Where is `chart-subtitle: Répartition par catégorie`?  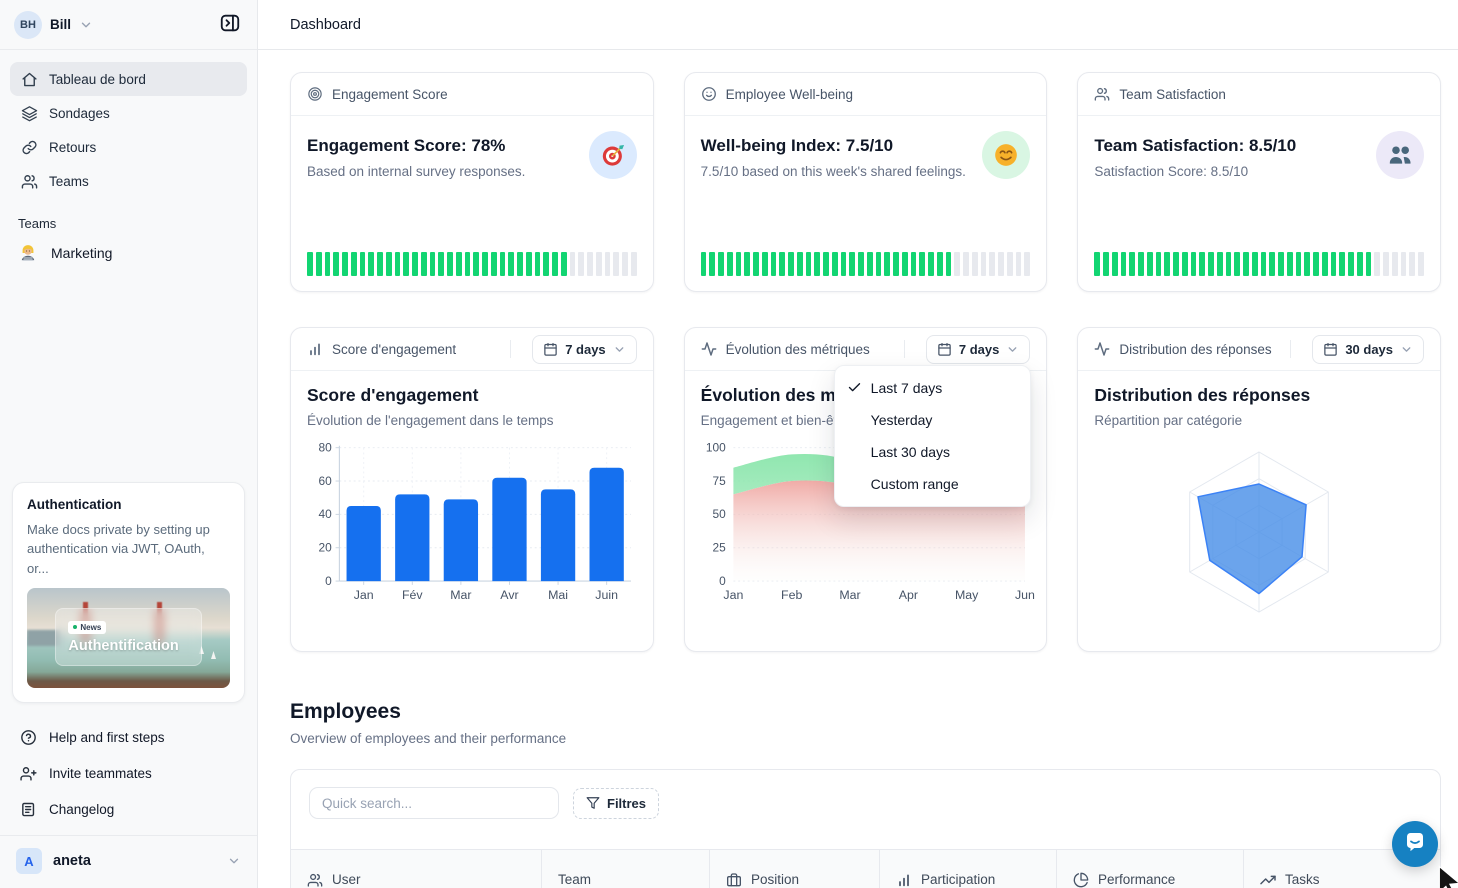 chart-subtitle: Répartition par catégorie is located at coordinates (1168, 420).